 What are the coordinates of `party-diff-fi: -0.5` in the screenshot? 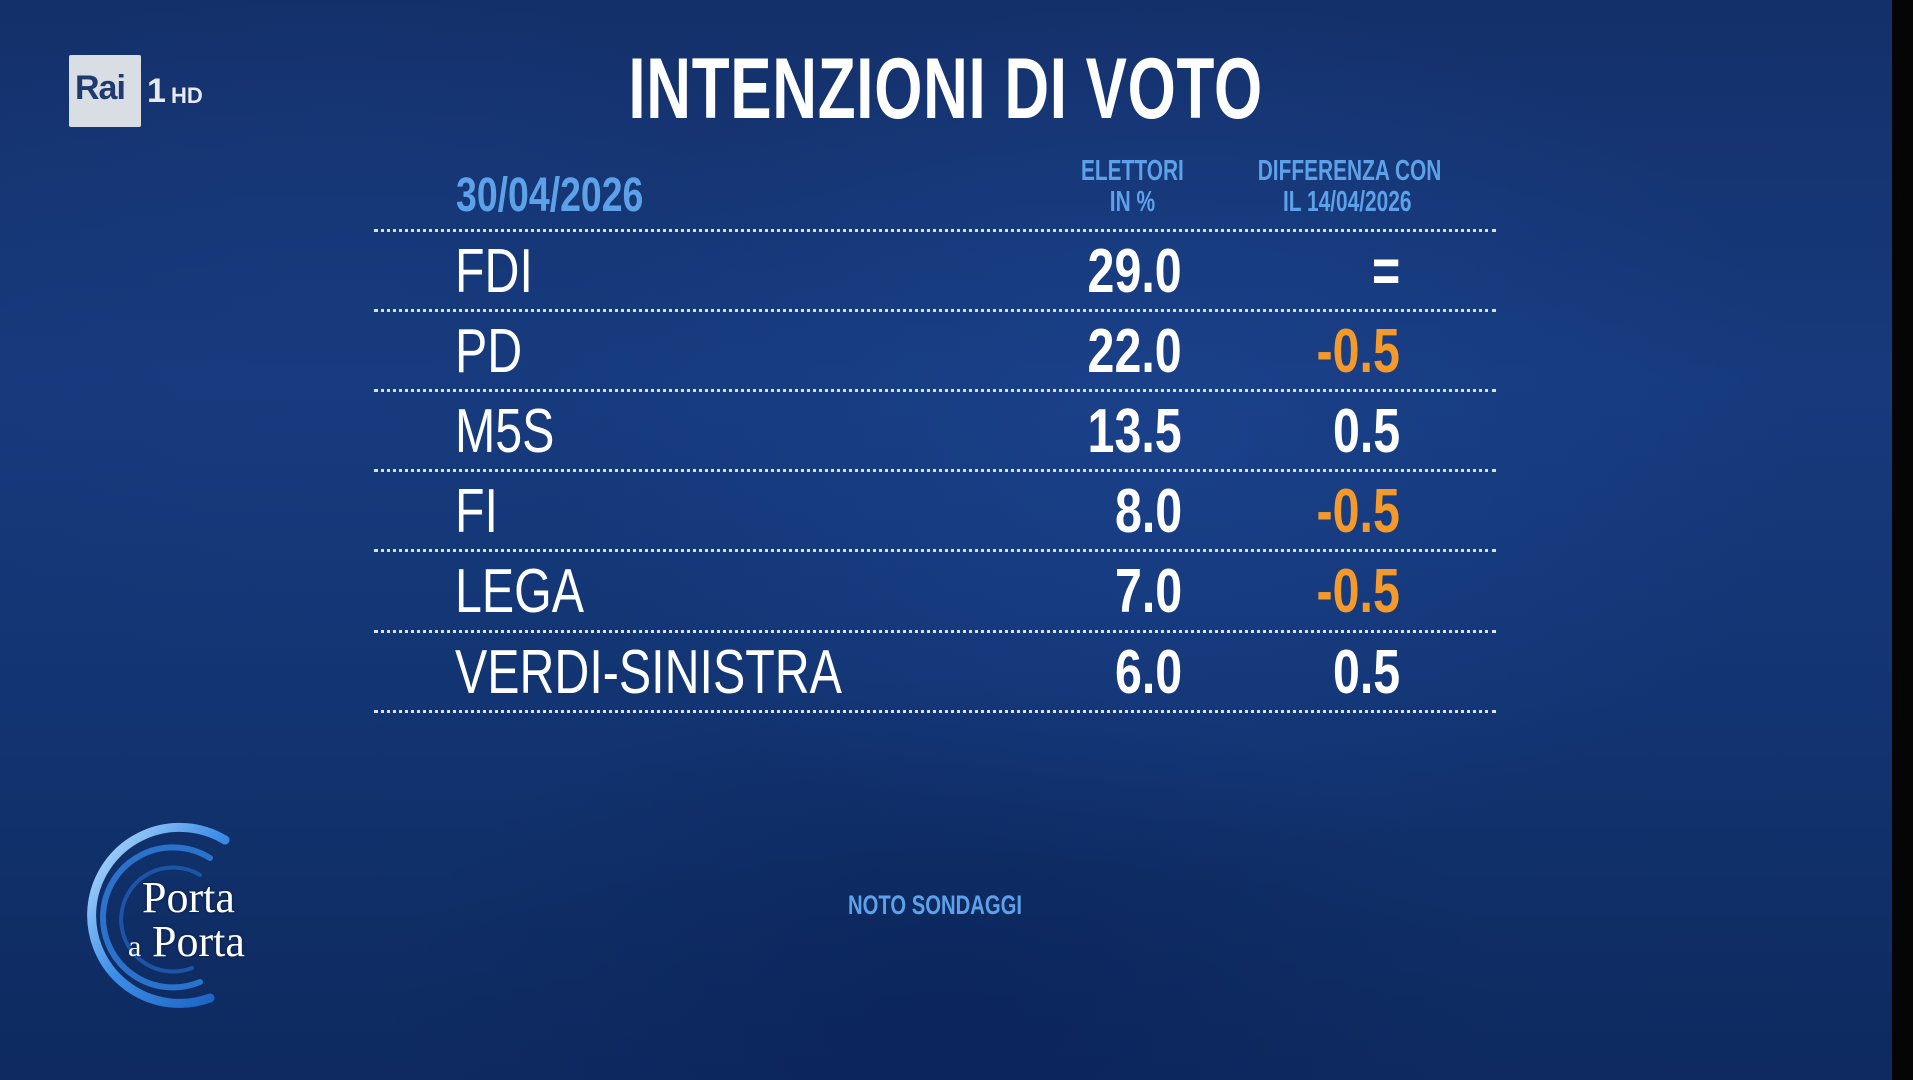 It's located at (1358, 511).